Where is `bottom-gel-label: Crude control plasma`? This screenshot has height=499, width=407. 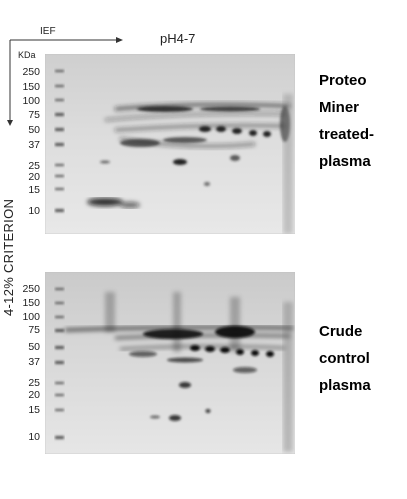
bottom-gel-label: Crude control plasma is located at coordinates (345, 358).